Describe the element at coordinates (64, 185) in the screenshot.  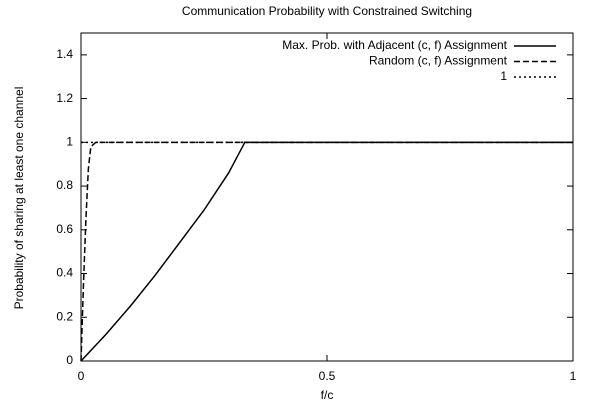
I see `y-tick-label: 0.8` at that location.